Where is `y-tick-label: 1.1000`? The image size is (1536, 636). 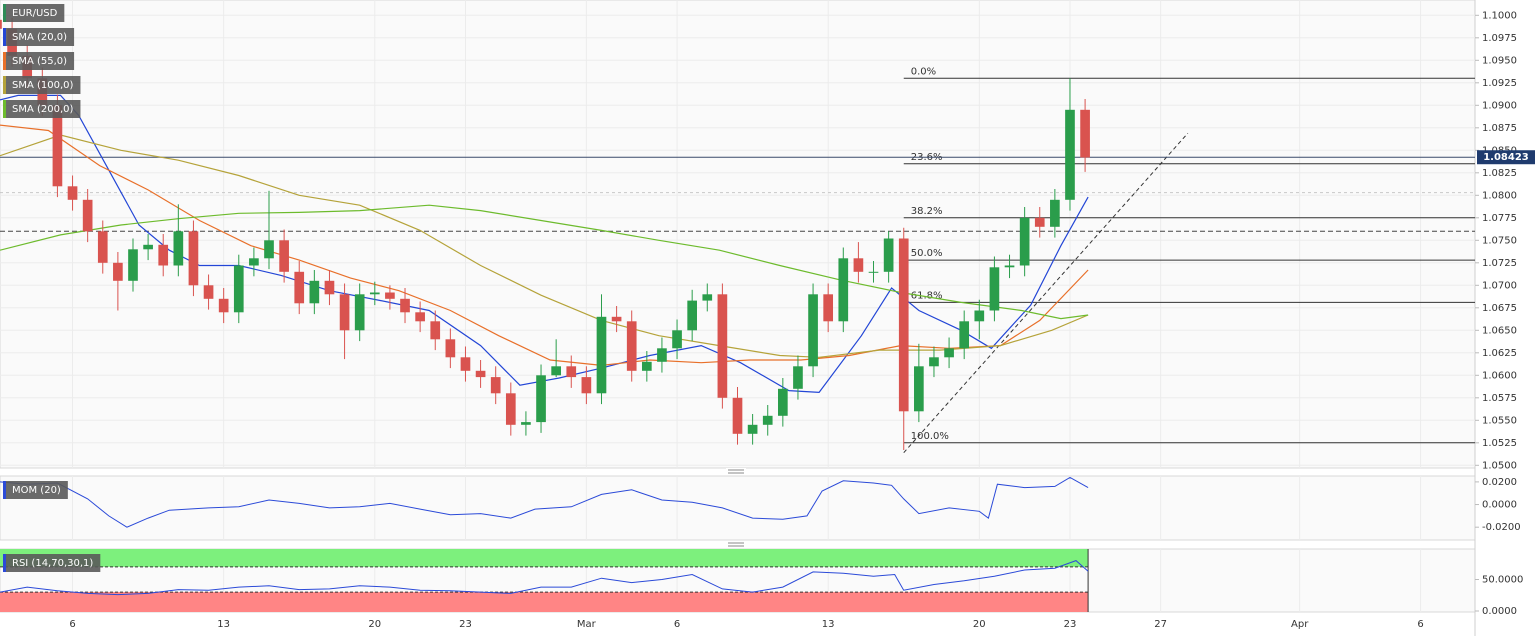
y-tick-label: 1.1000 is located at coordinates (1499, 15).